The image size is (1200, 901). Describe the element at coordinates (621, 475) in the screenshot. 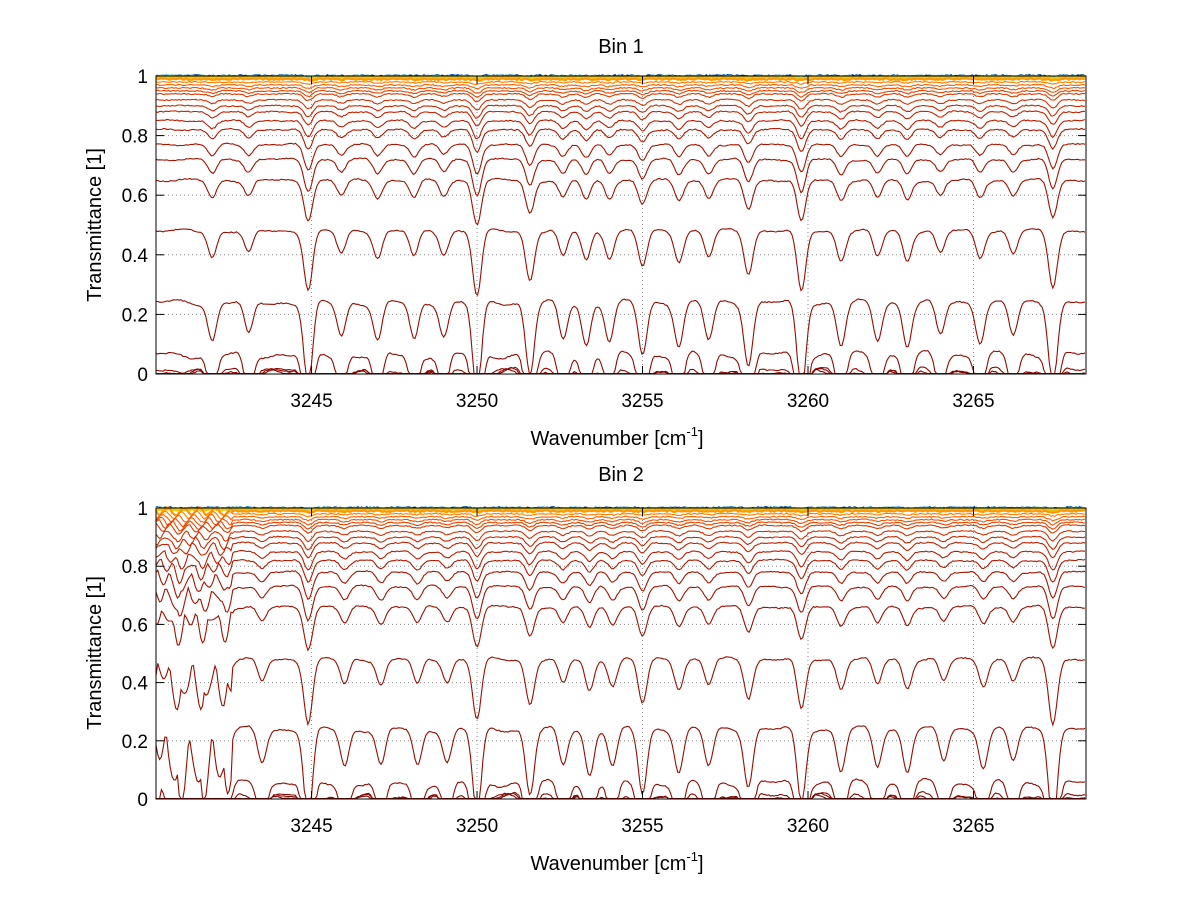

I see `chart-title: Bin 2` at that location.